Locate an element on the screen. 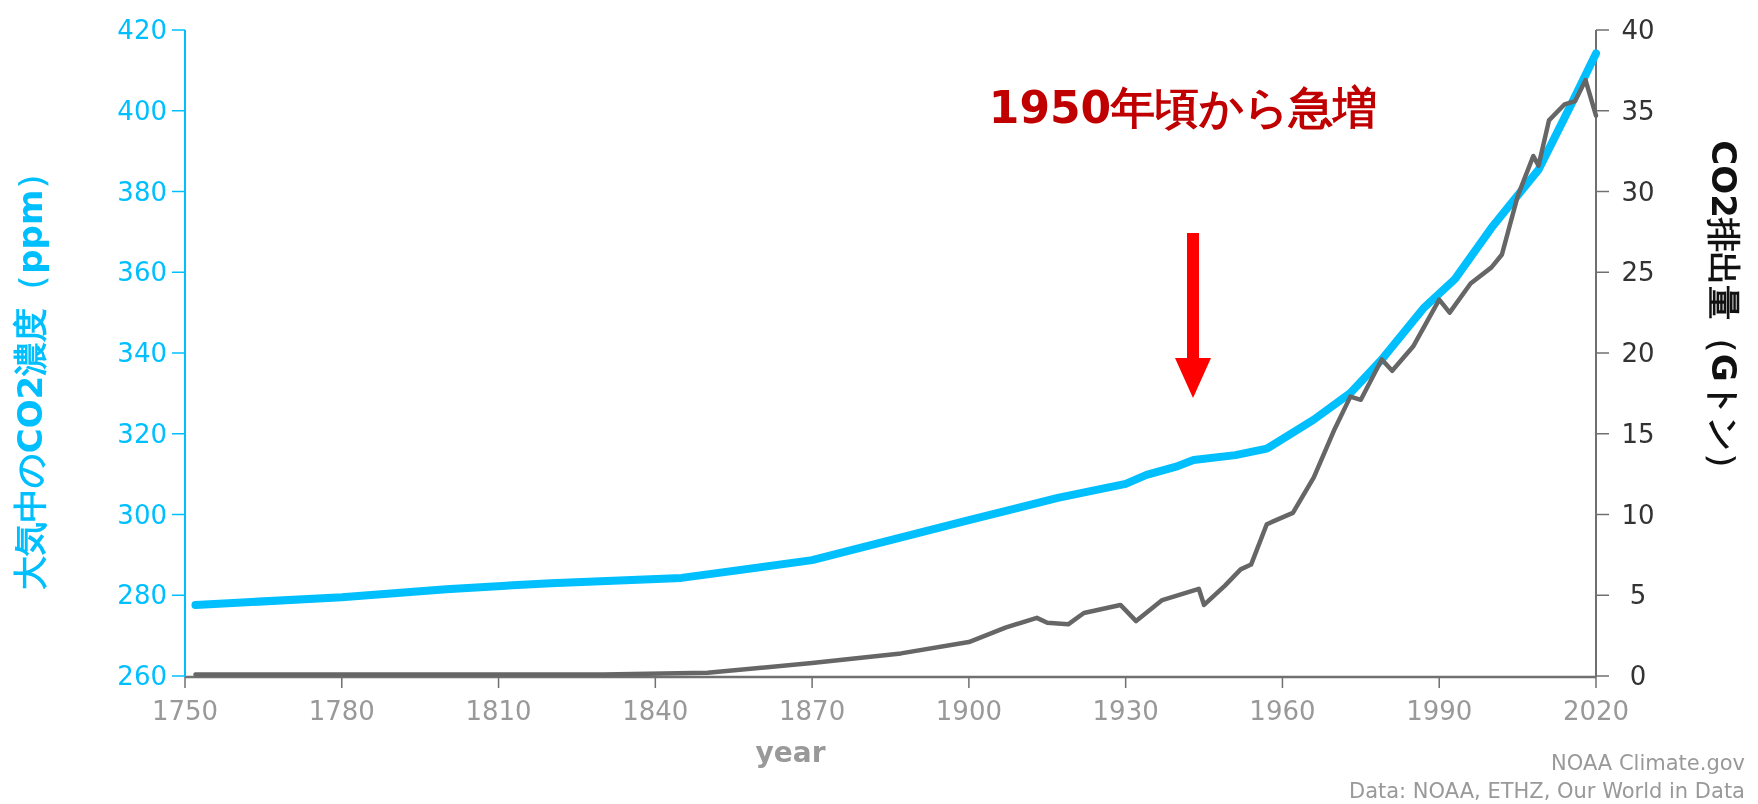 The image size is (1758, 804). y2-tick-label: 30 is located at coordinates (1638, 191).